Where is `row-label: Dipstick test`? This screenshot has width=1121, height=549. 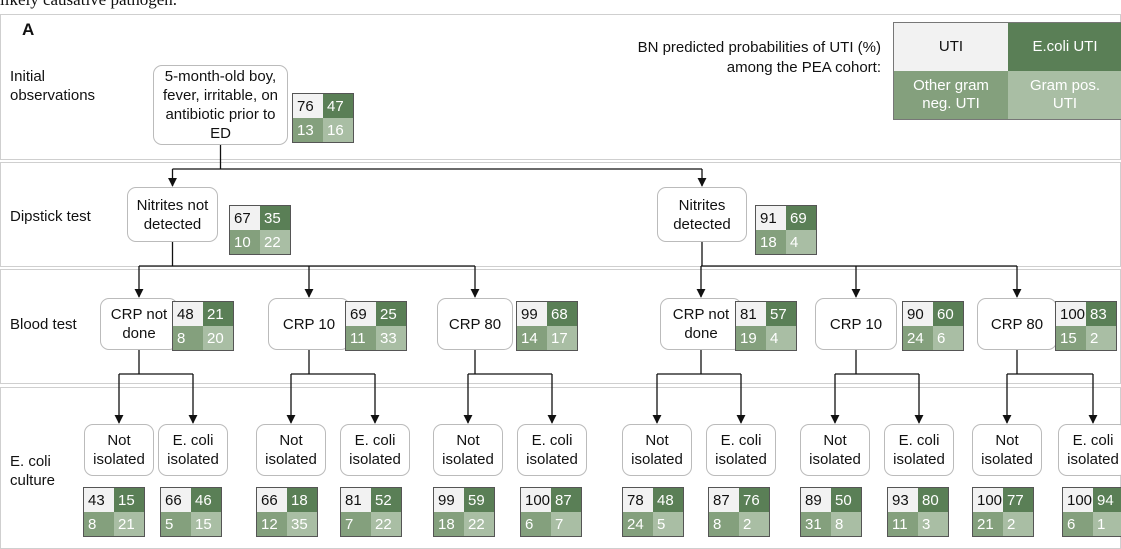 row-label: Dipstick test is located at coordinates (50, 216).